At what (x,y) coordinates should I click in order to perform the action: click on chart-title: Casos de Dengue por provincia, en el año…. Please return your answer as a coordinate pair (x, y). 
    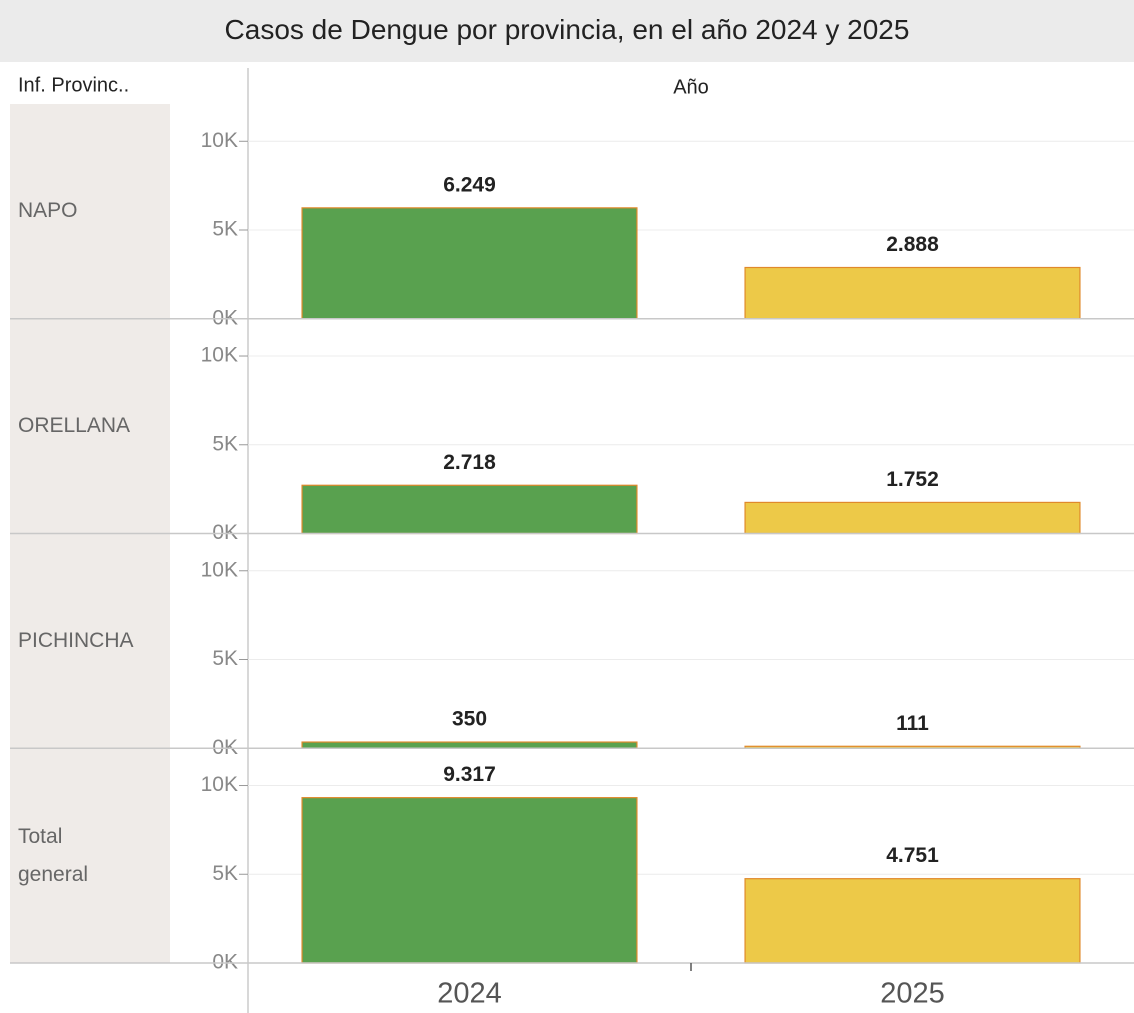
    Looking at the image, I should click on (567, 29).